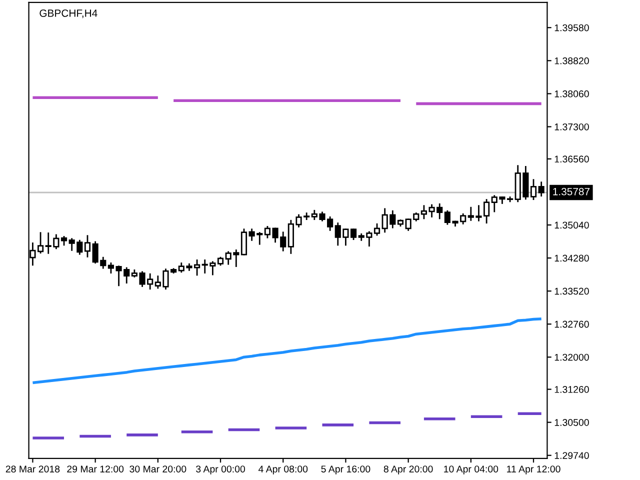  I want to click on y-tick-label: 1.39580, so click(571, 28).